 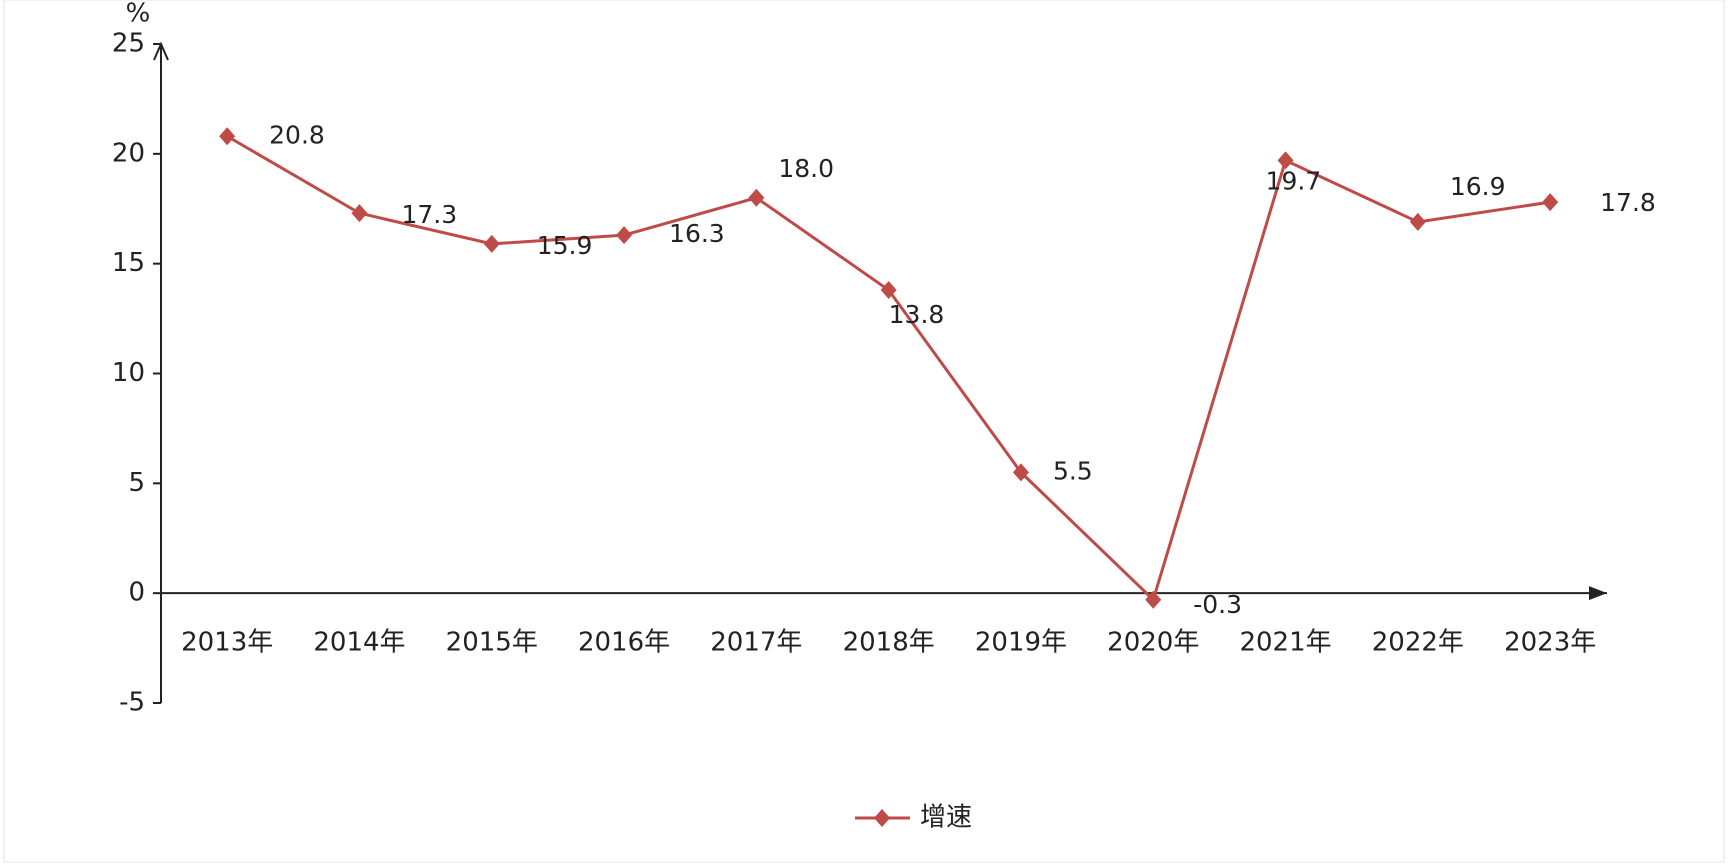 What do you see at coordinates (128, 373) in the screenshot?
I see `y-tick-label: 10` at bounding box center [128, 373].